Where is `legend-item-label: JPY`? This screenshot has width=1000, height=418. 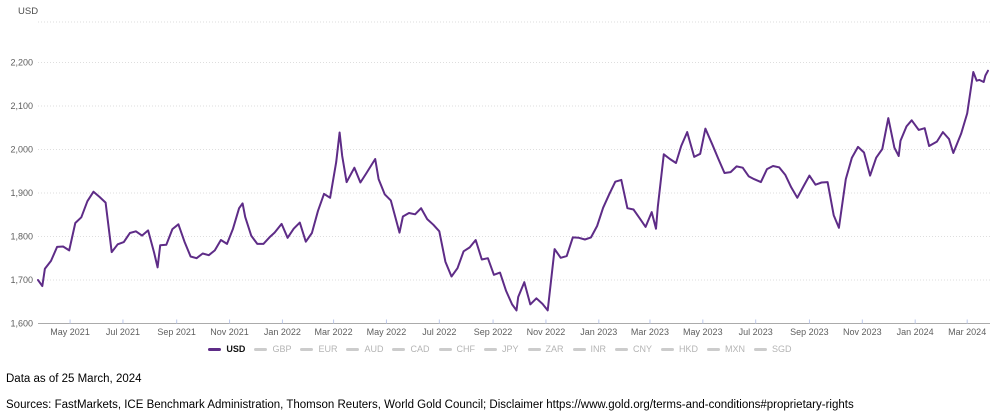
legend-item-label: JPY is located at coordinates (510, 349).